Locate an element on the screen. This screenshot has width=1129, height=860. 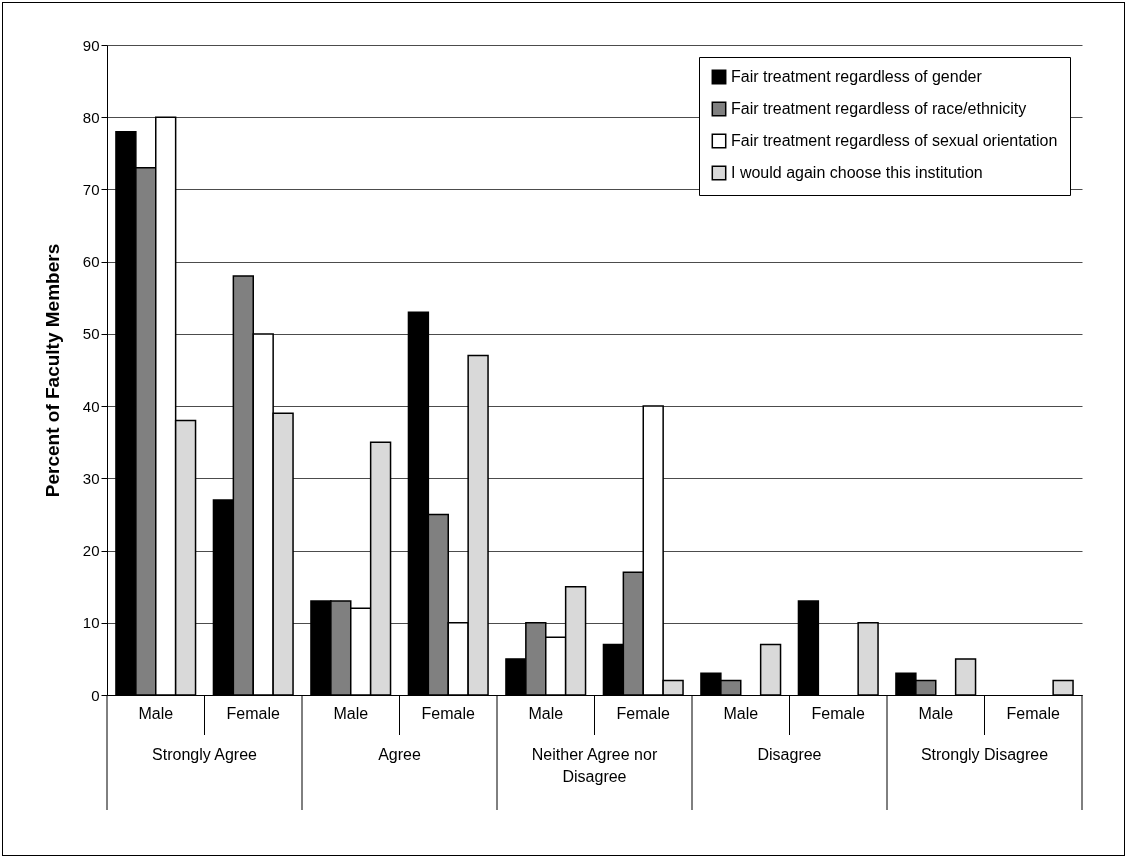
y-tick-label: 20 is located at coordinates (91, 551).